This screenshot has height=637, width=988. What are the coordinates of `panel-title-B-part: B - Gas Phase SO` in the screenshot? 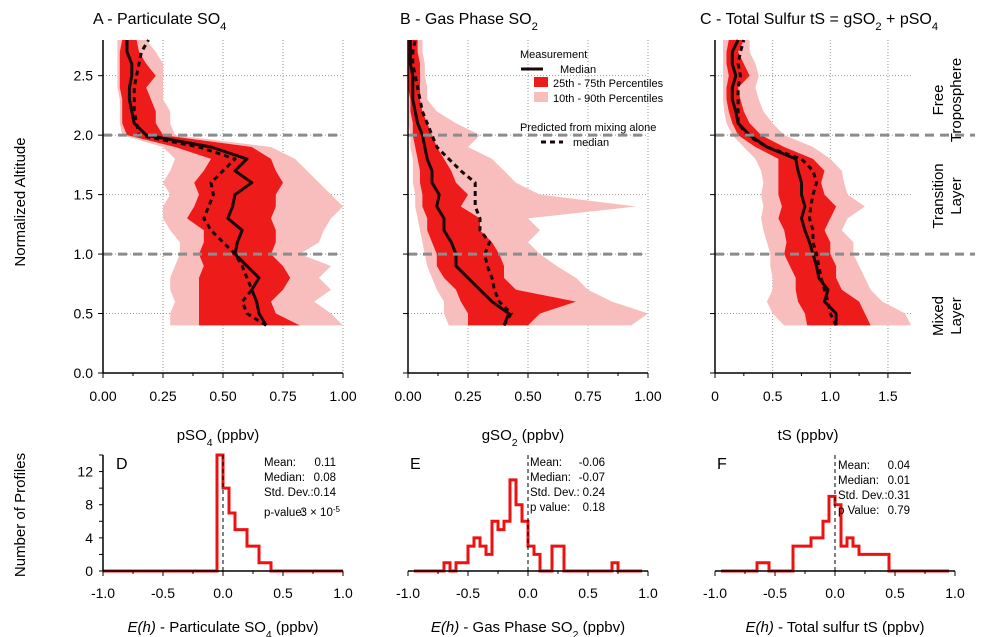 It's located at (466, 19).